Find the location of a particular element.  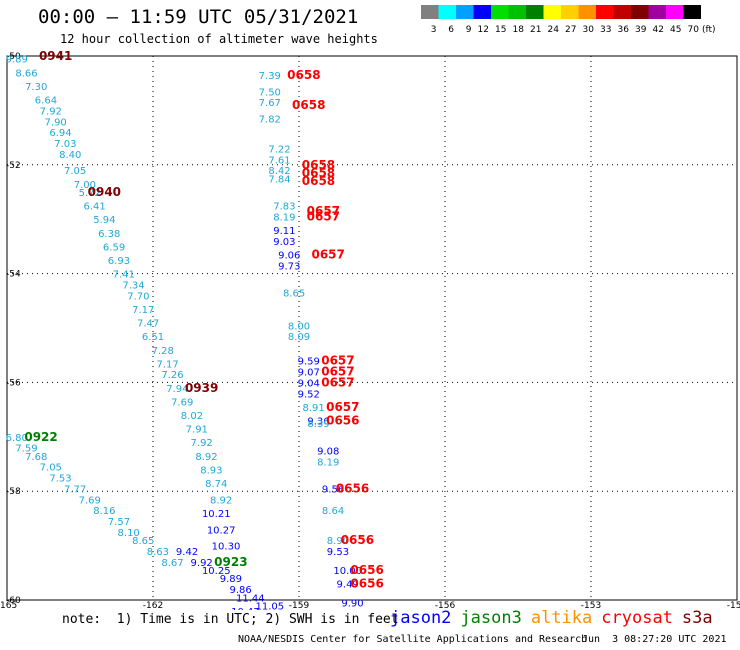

mission-label: cryosat is located at coordinates (637, 618).